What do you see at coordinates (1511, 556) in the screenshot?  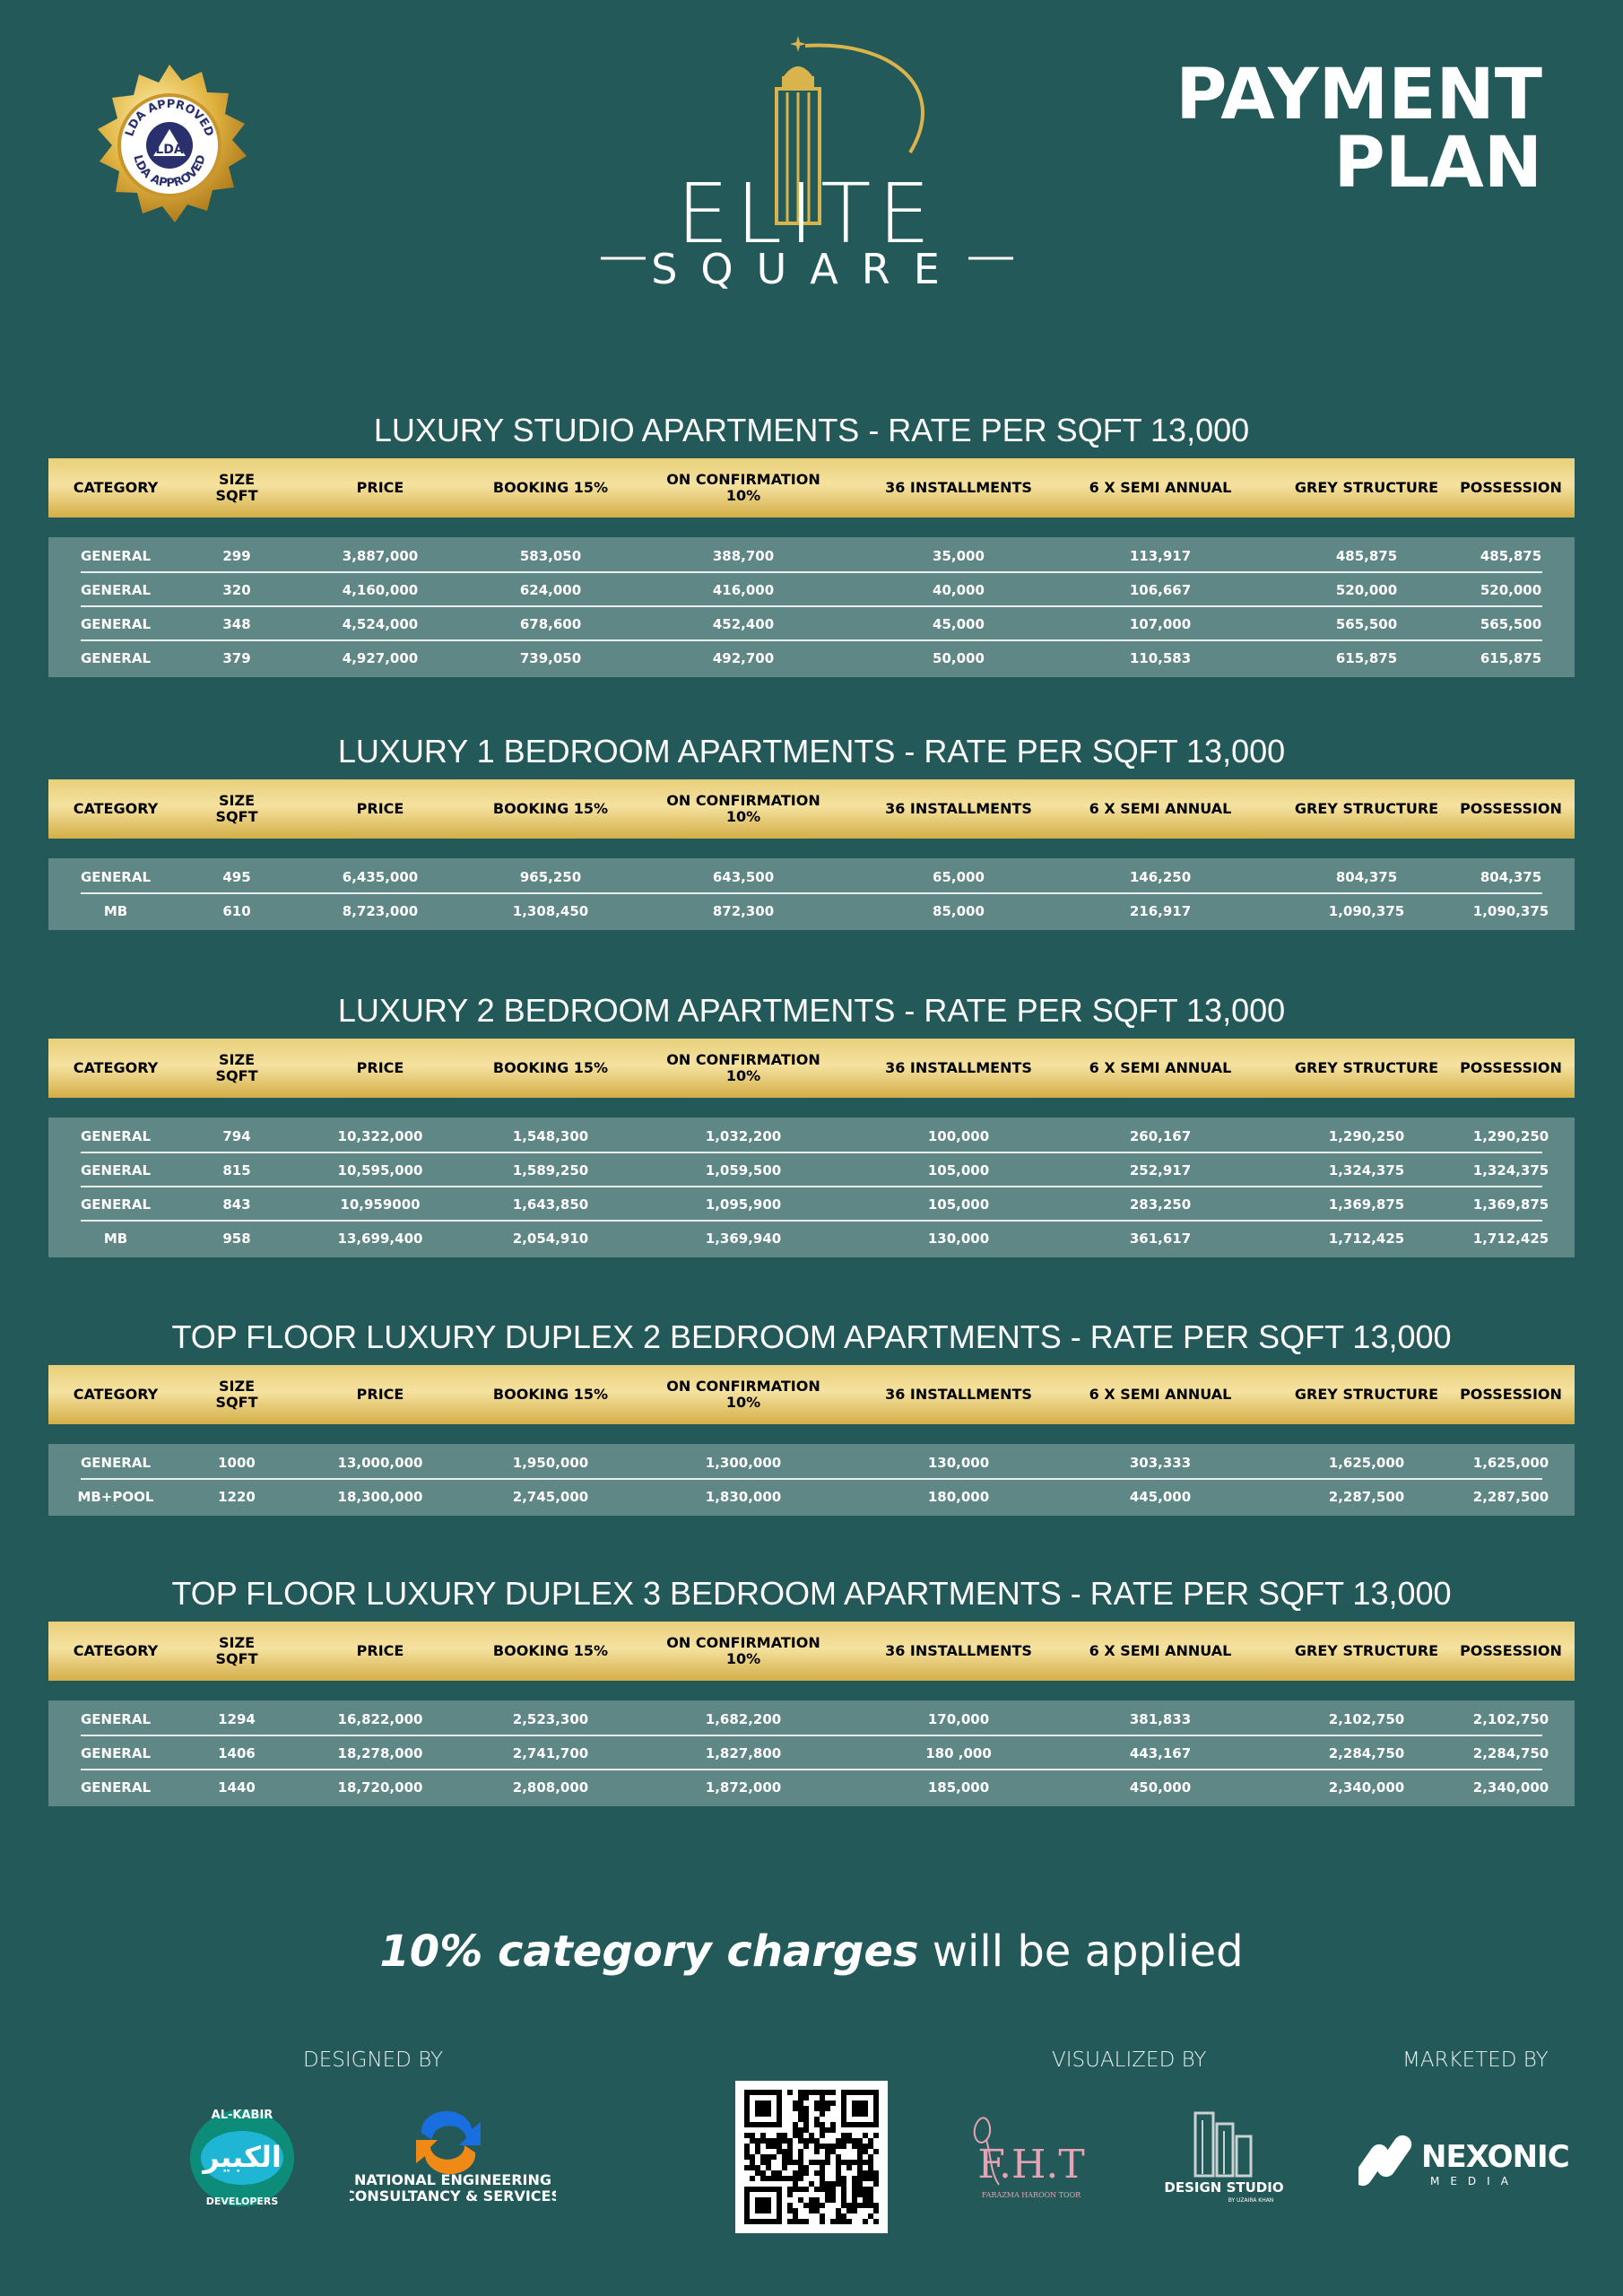 I see `table-cell: 485,875` at bounding box center [1511, 556].